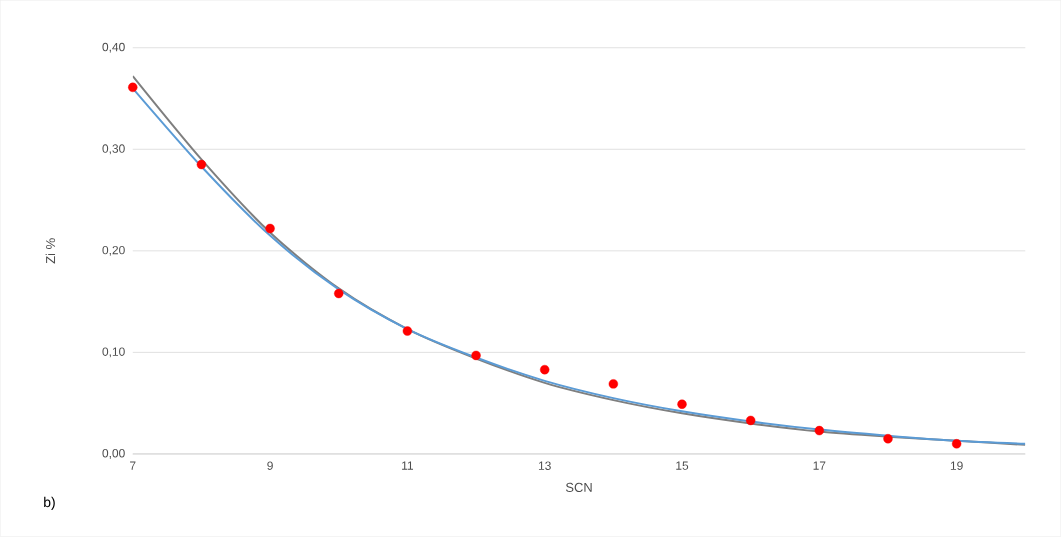 Image resolution: width=1061 pixels, height=537 pixels. I want to click on x-tick-label: 13, so click(544, 466).